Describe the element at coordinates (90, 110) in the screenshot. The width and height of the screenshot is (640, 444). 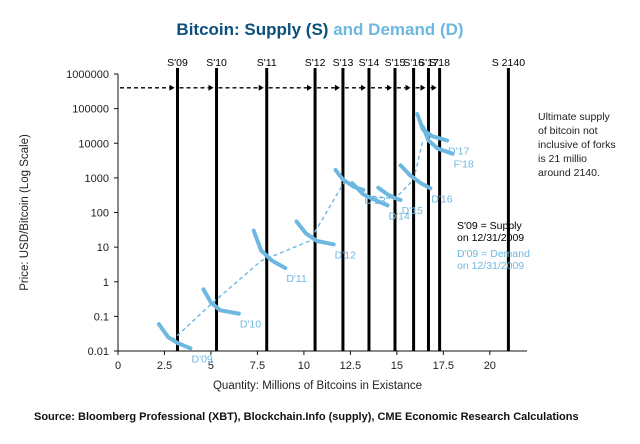
I see `y-tick-label: 100000` at that location.